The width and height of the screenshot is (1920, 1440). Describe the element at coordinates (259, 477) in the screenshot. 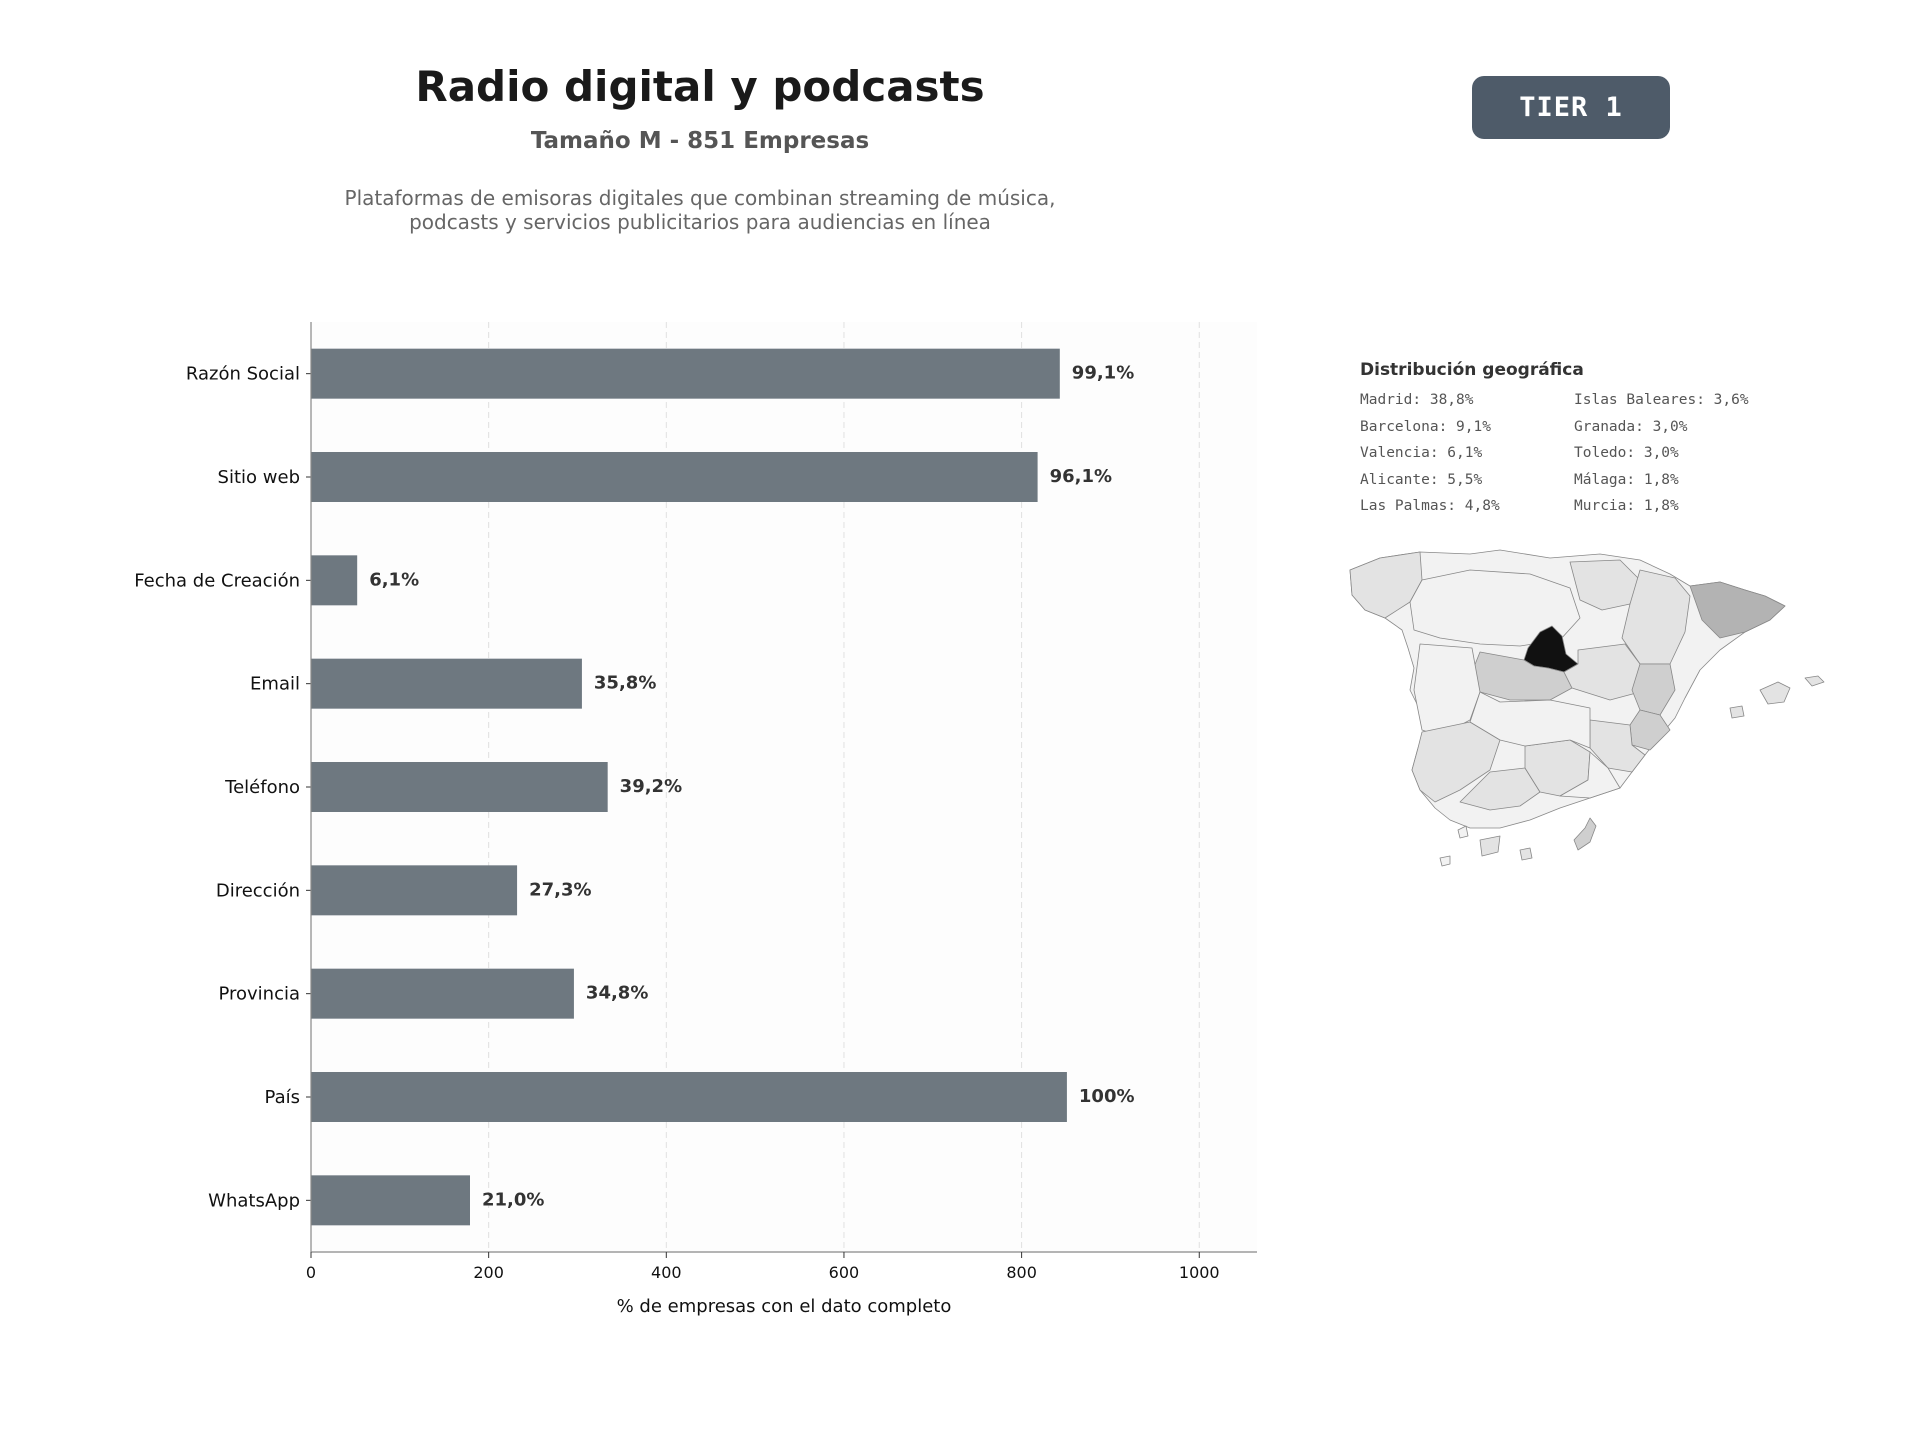

I see `y-tick-label: Sitio web` at that location.